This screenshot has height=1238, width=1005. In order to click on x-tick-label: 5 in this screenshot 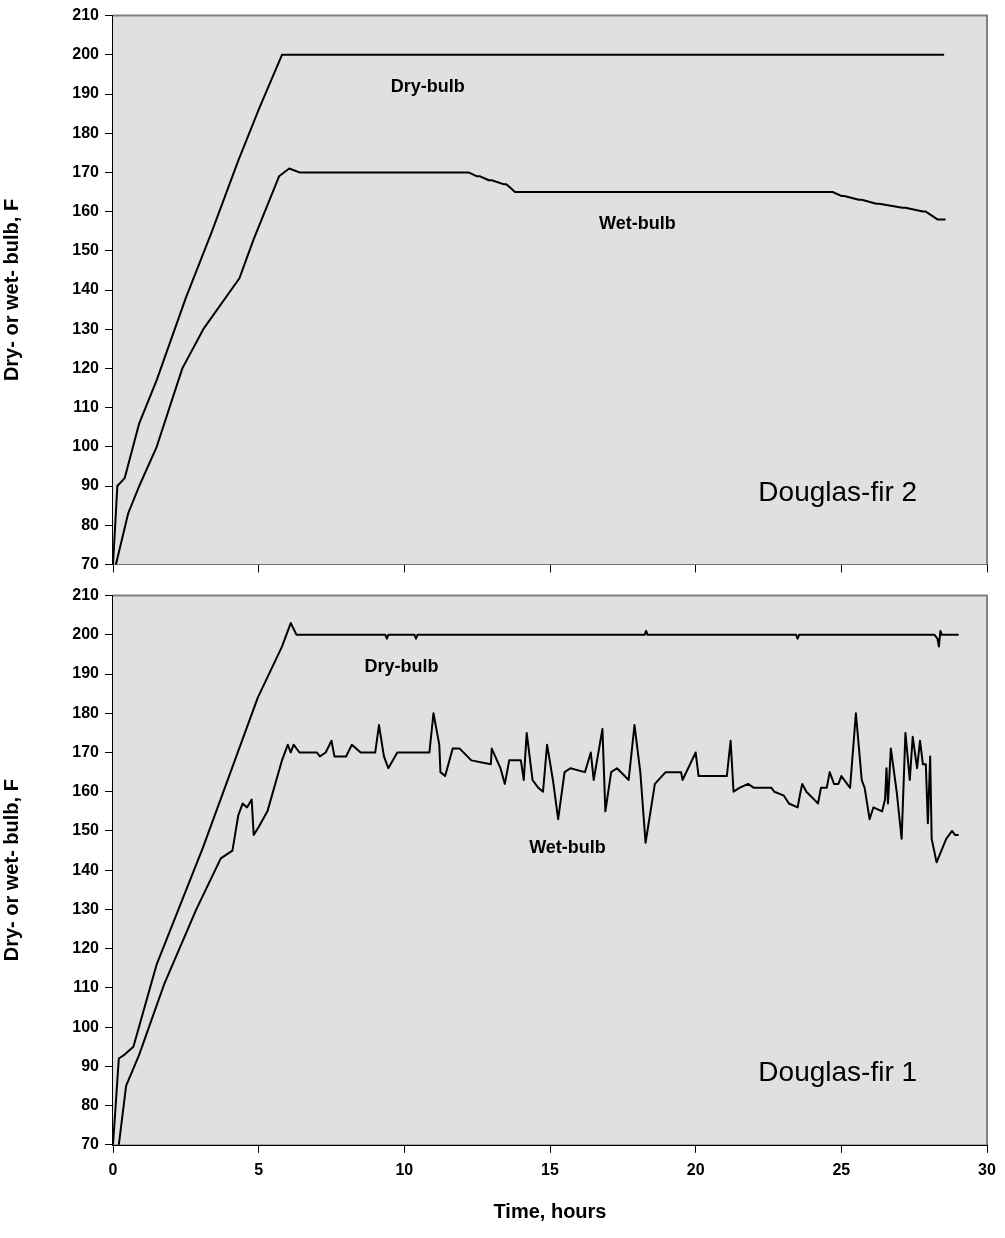, I will do `click(259, 1169)`.